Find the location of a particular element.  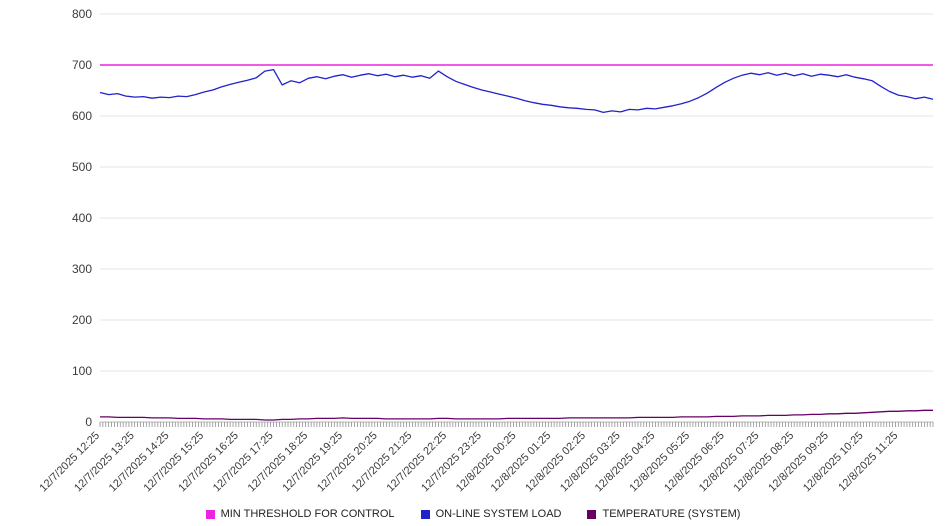

svg-text: 12/8/2025 03:25 is located at coordinates (590, 462).